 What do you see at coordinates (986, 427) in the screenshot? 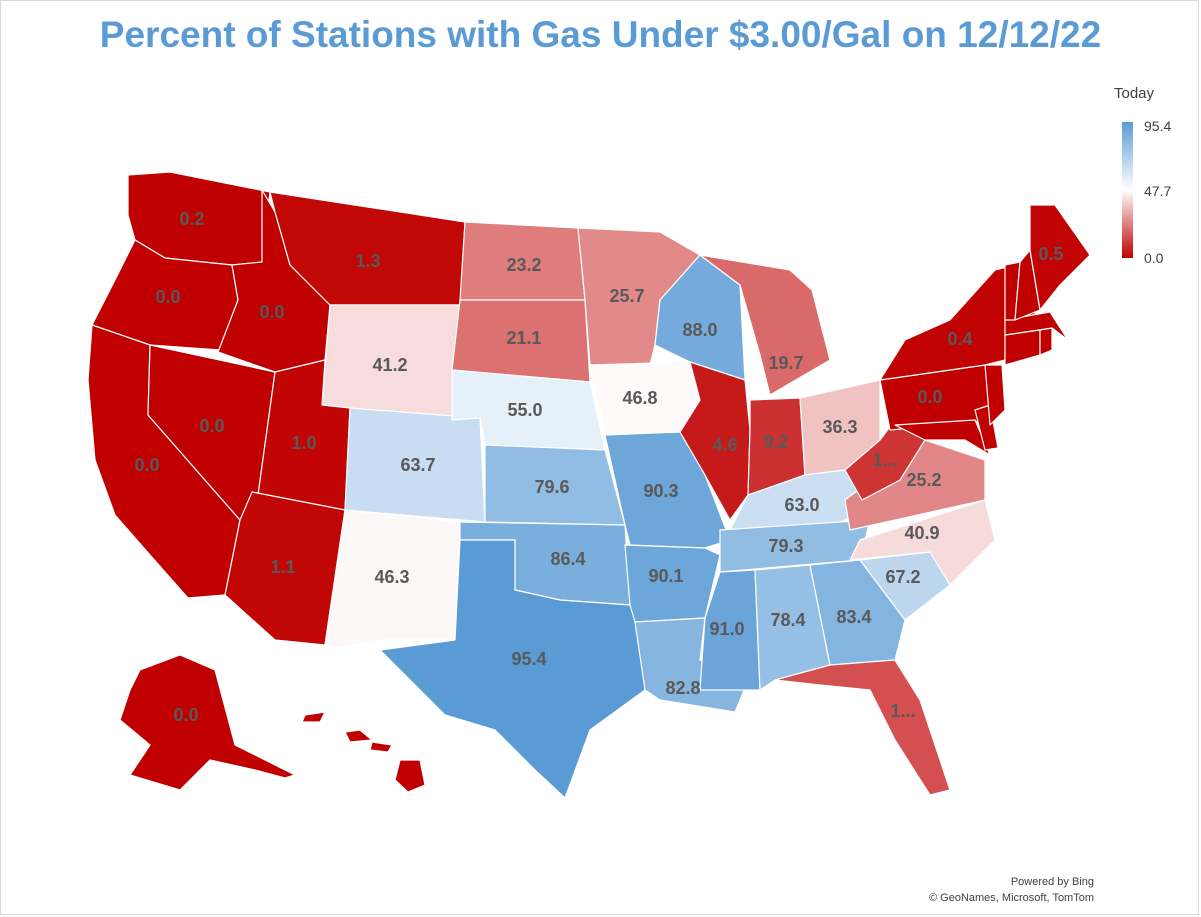
I see `state-de` at bounding box center [986, 427].